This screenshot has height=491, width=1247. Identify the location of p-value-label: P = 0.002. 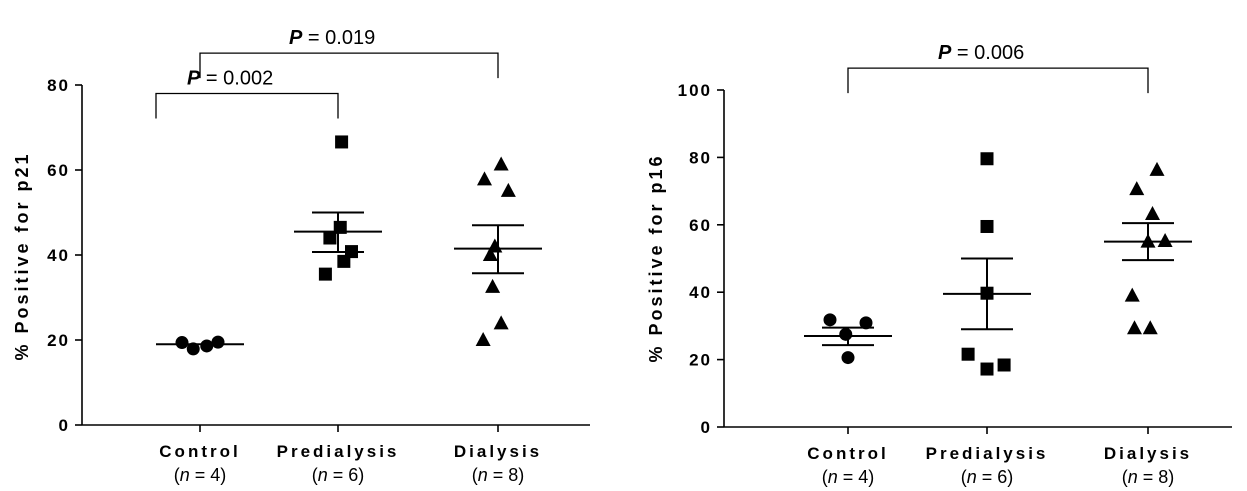
(230, 79).